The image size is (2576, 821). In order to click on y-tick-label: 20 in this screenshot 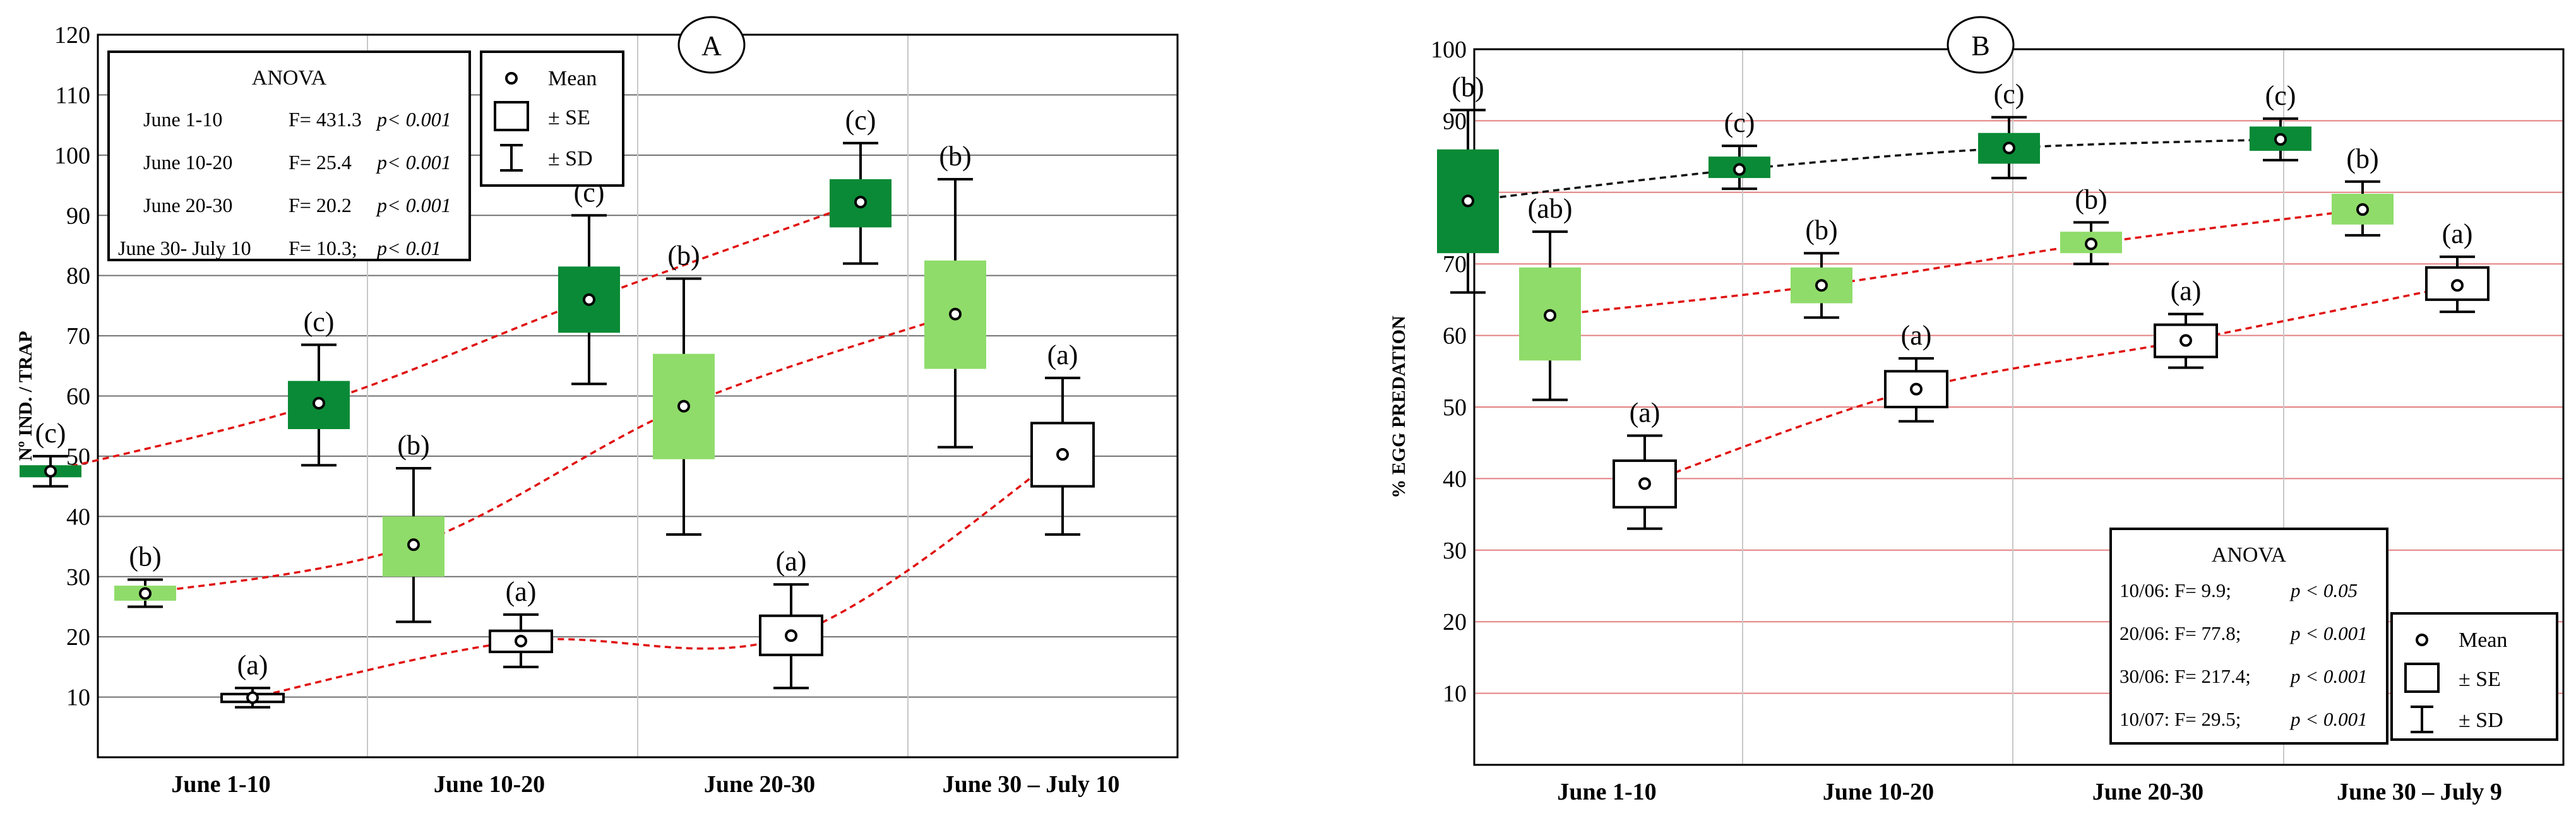, I will do `click(1455, 622)`.